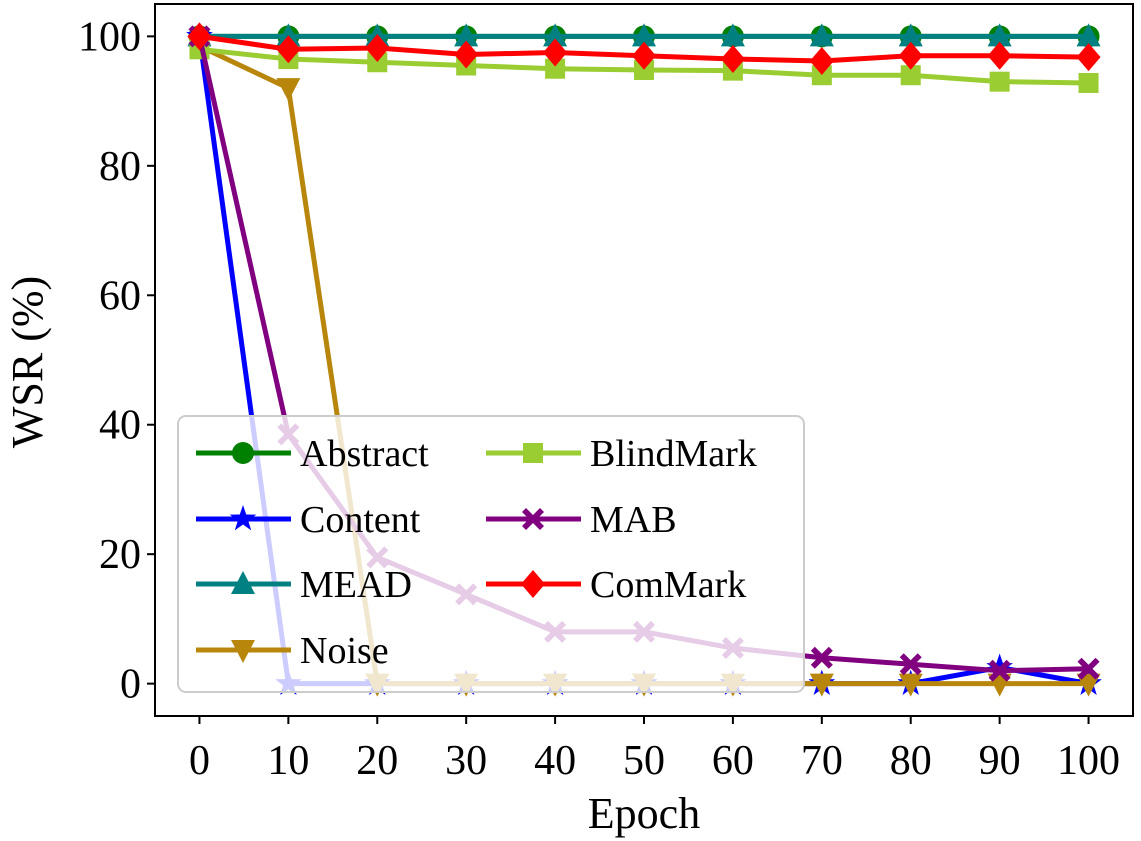 The image size is (1141, 841). Describe the element at coordinates (911, 761) in the screenshot. I see `x-tick-label: 80` at that location.